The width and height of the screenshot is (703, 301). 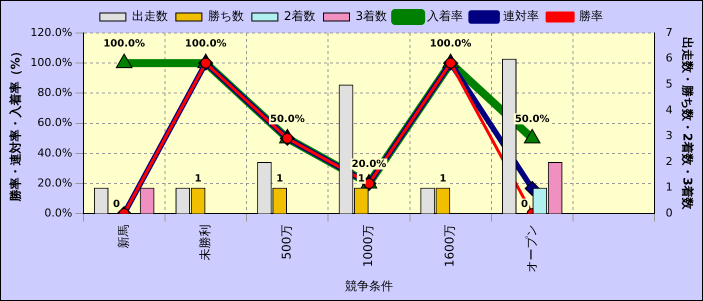 What do you see at coordinates (669, 109) in the screenshot?
I see `y2-tick-label: 4` at bounding box center [669, 109].